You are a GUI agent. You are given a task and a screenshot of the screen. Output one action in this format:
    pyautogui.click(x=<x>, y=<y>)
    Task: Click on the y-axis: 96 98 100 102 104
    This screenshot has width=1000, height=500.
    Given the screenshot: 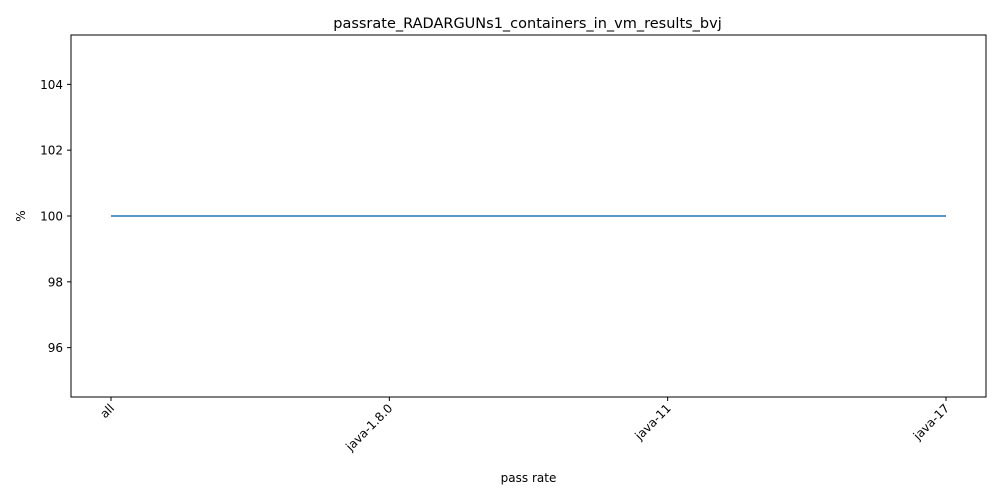 What is the action you would take?
    pyautogui.click(x=55, y=216)
    